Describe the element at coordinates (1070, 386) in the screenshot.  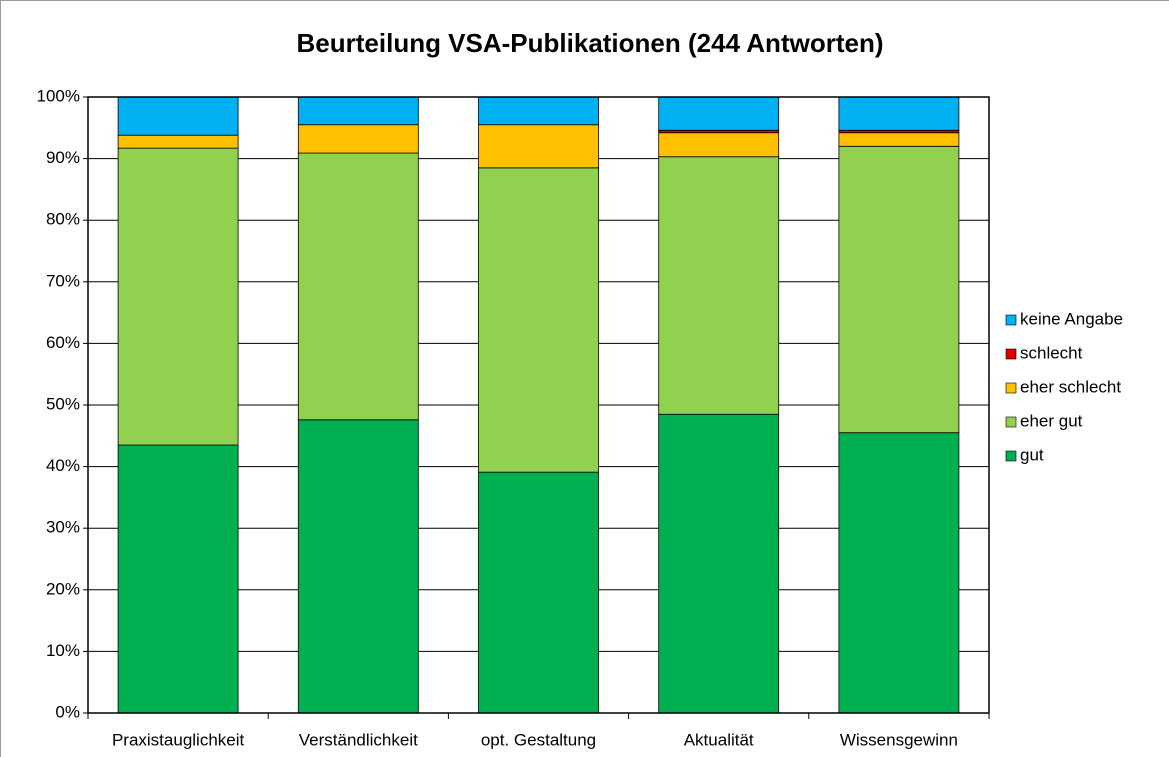
I see `legend-label: eher schlecht` at that location.